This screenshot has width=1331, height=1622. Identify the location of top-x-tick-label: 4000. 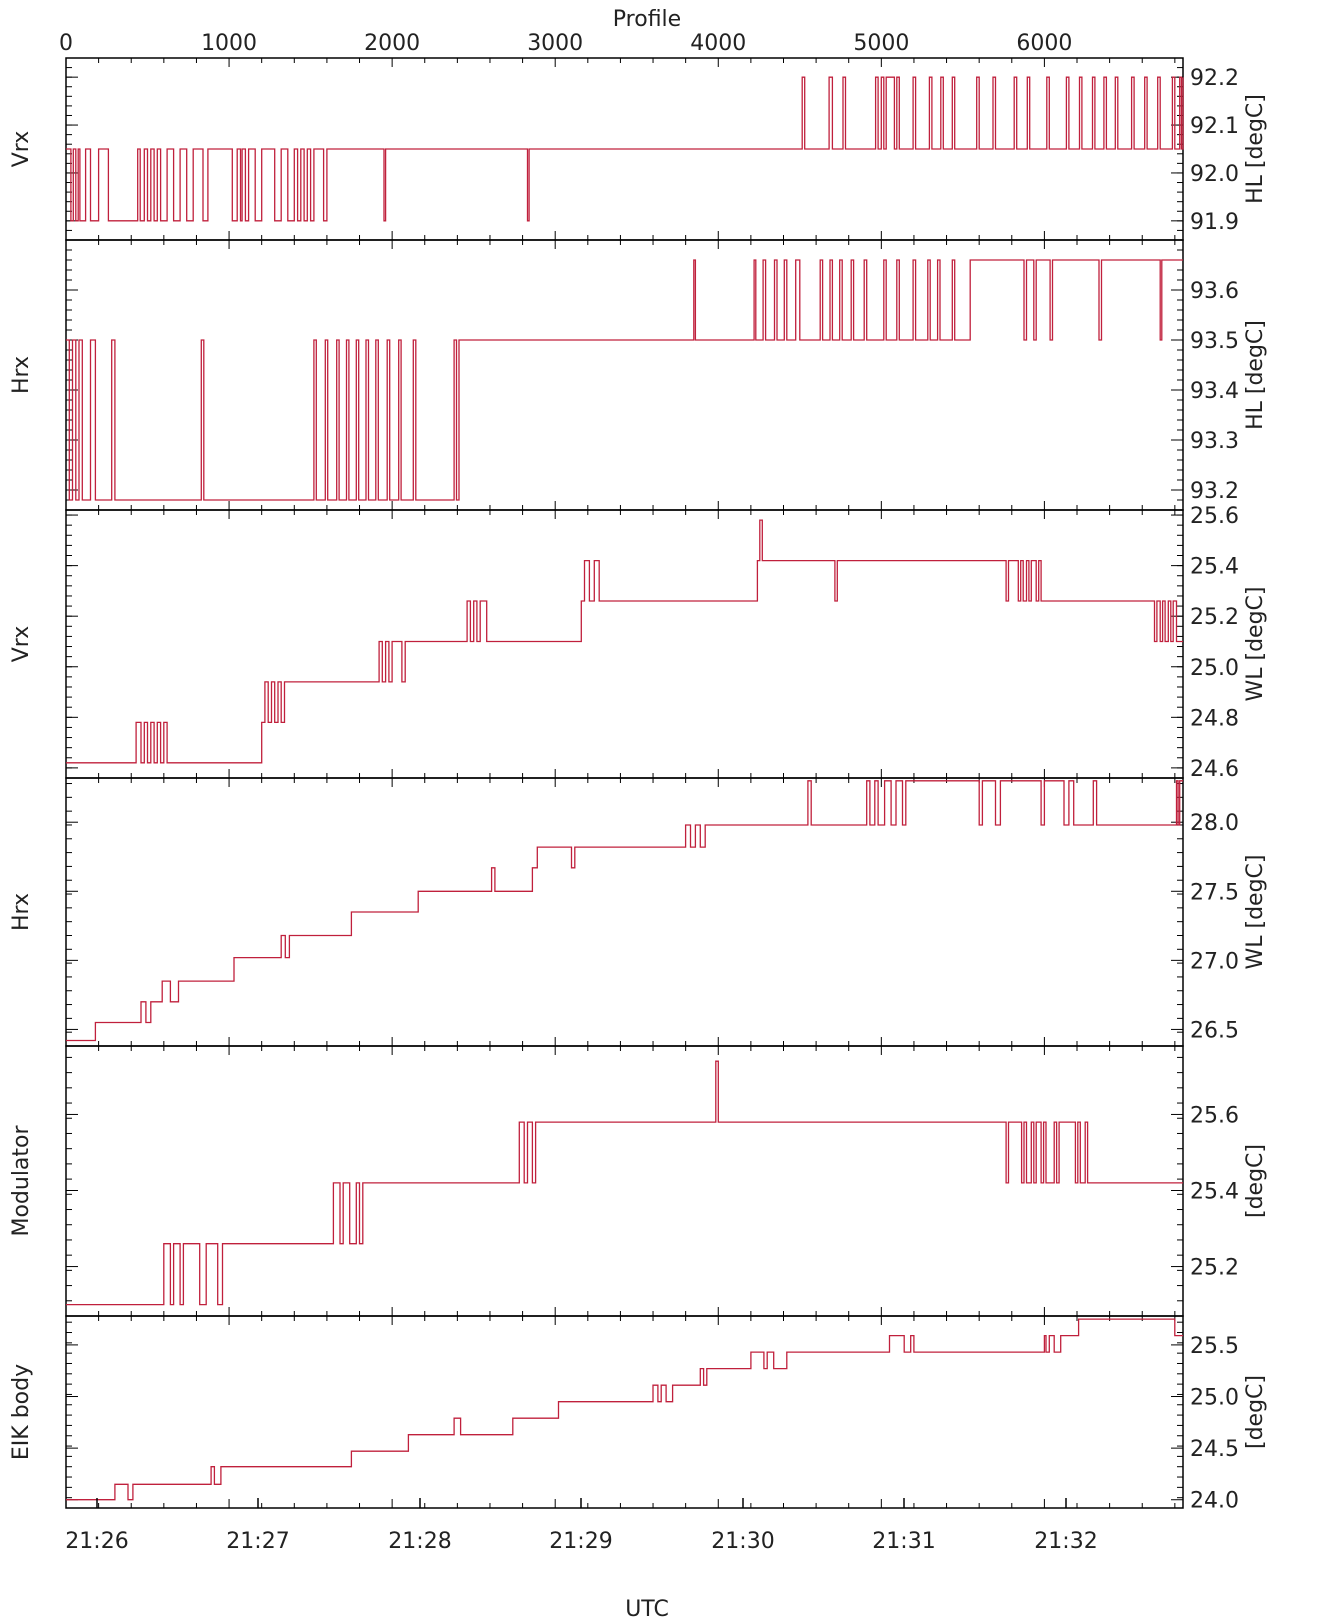
(718, 43).